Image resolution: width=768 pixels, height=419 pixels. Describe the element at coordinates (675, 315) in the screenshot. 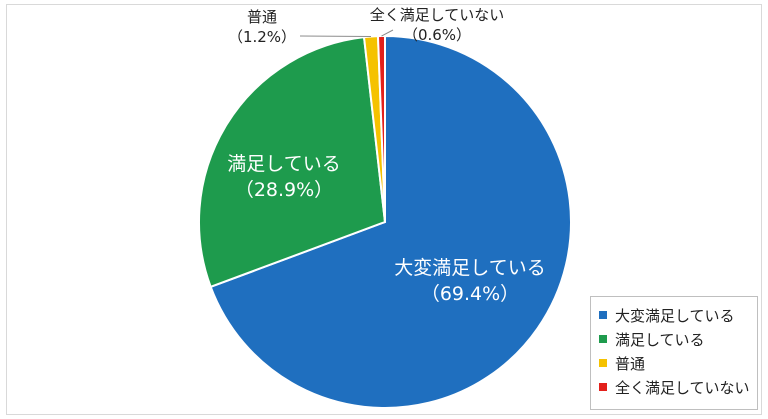

I see `legend-label: 大変満足している` at that location.